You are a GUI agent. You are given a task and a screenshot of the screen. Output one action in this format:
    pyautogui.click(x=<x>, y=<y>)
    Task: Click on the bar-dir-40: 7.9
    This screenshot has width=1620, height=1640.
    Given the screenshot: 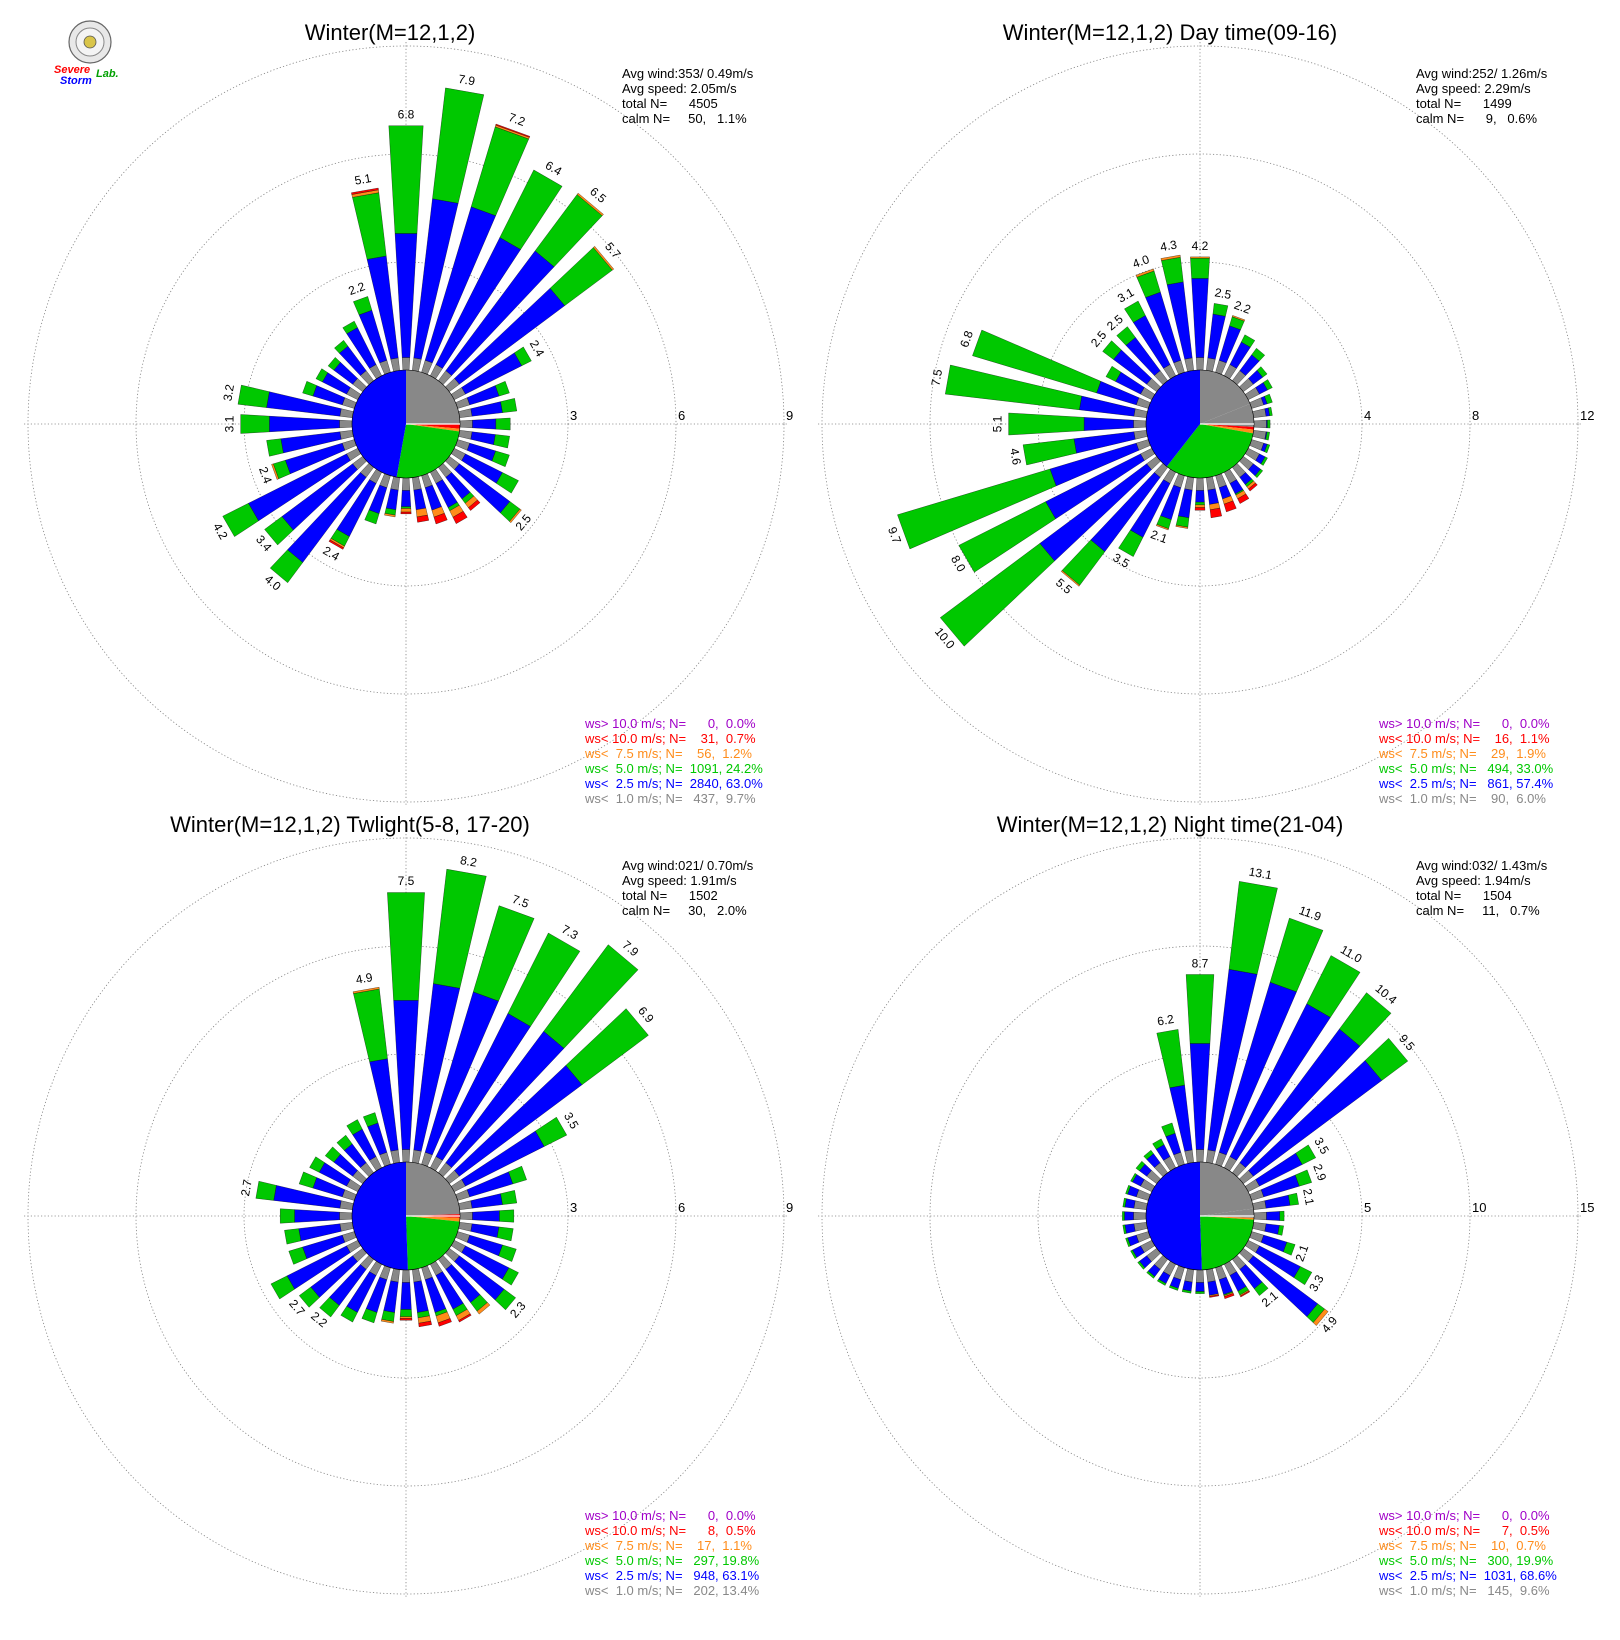 What is the action you would take?
    pyautogui.click(x=540, y=1057)
    